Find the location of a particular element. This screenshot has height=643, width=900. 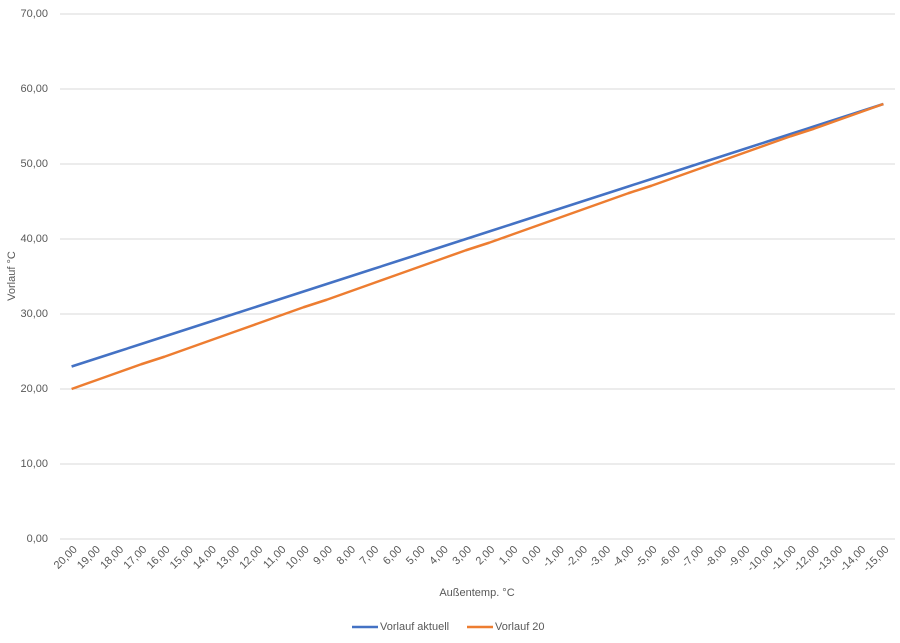

x-tick-label: 19,00 is located at coordinates (89, 558).